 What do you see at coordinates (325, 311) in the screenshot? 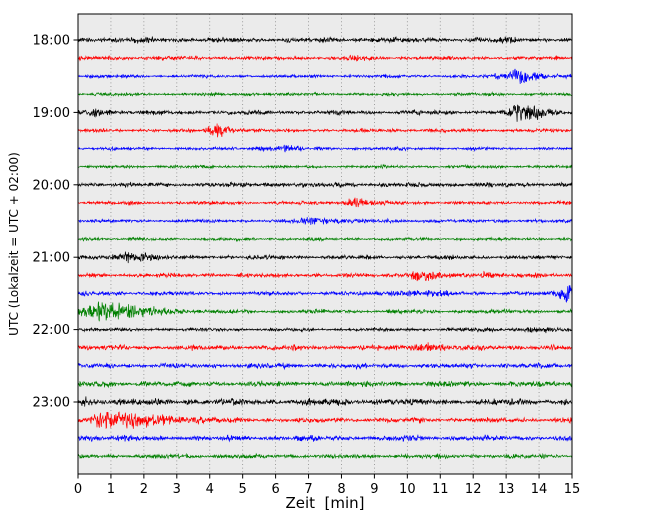
I see `seismogram-trace-21:45` at bounding box center [325, 311].